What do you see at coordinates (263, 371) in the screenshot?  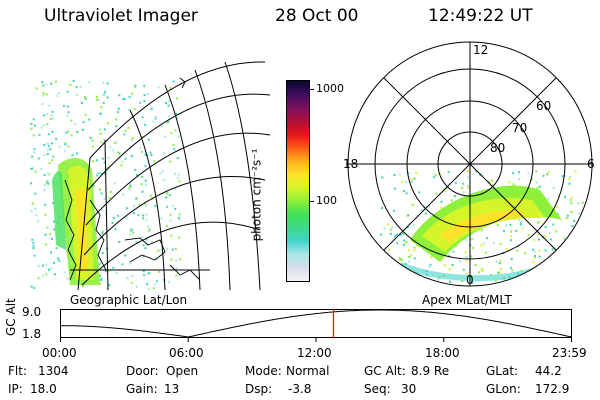 I see `status-mode-label: Mode:` at bounding box center [263, 371].